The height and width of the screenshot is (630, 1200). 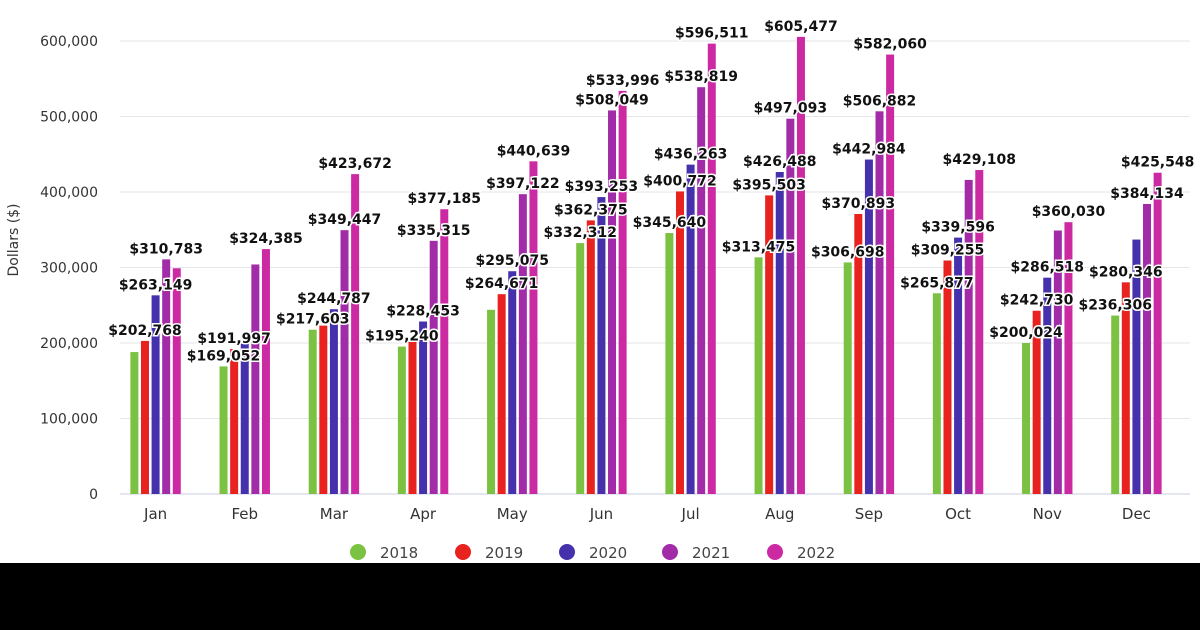 What do you see at coordinates (869, 150) in the screenshot?
I see `data-label: $442,984` at bounding box center [869, 150].